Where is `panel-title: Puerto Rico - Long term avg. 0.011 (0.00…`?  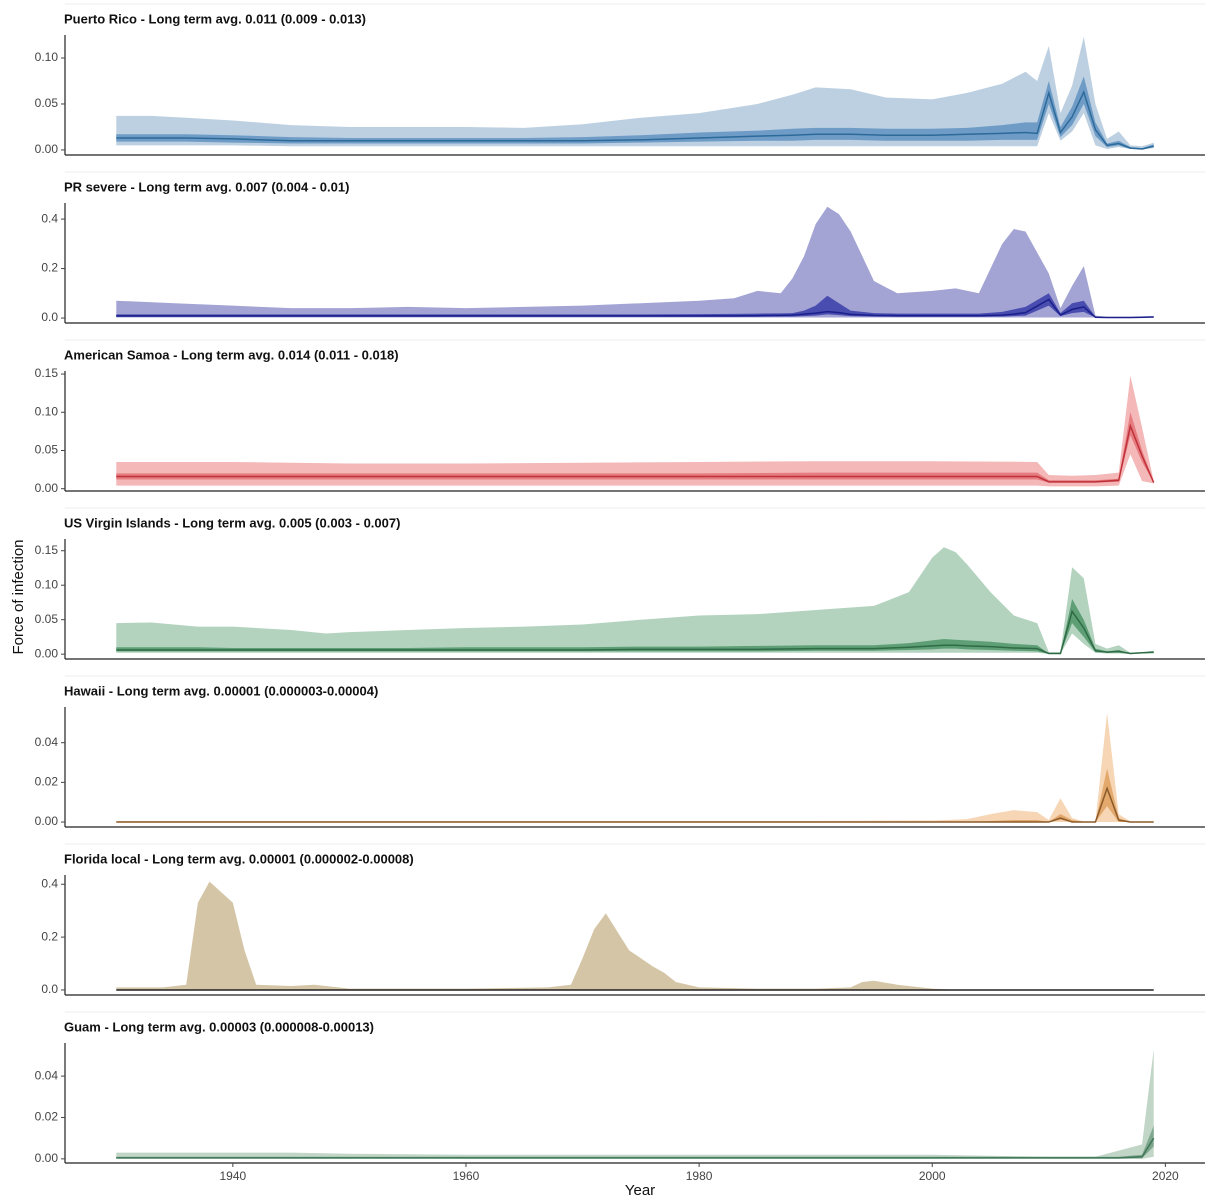 panel-title: Puerto Rico - Long term avg. 0.011 (0.00… is located at coordinates (215, 18).